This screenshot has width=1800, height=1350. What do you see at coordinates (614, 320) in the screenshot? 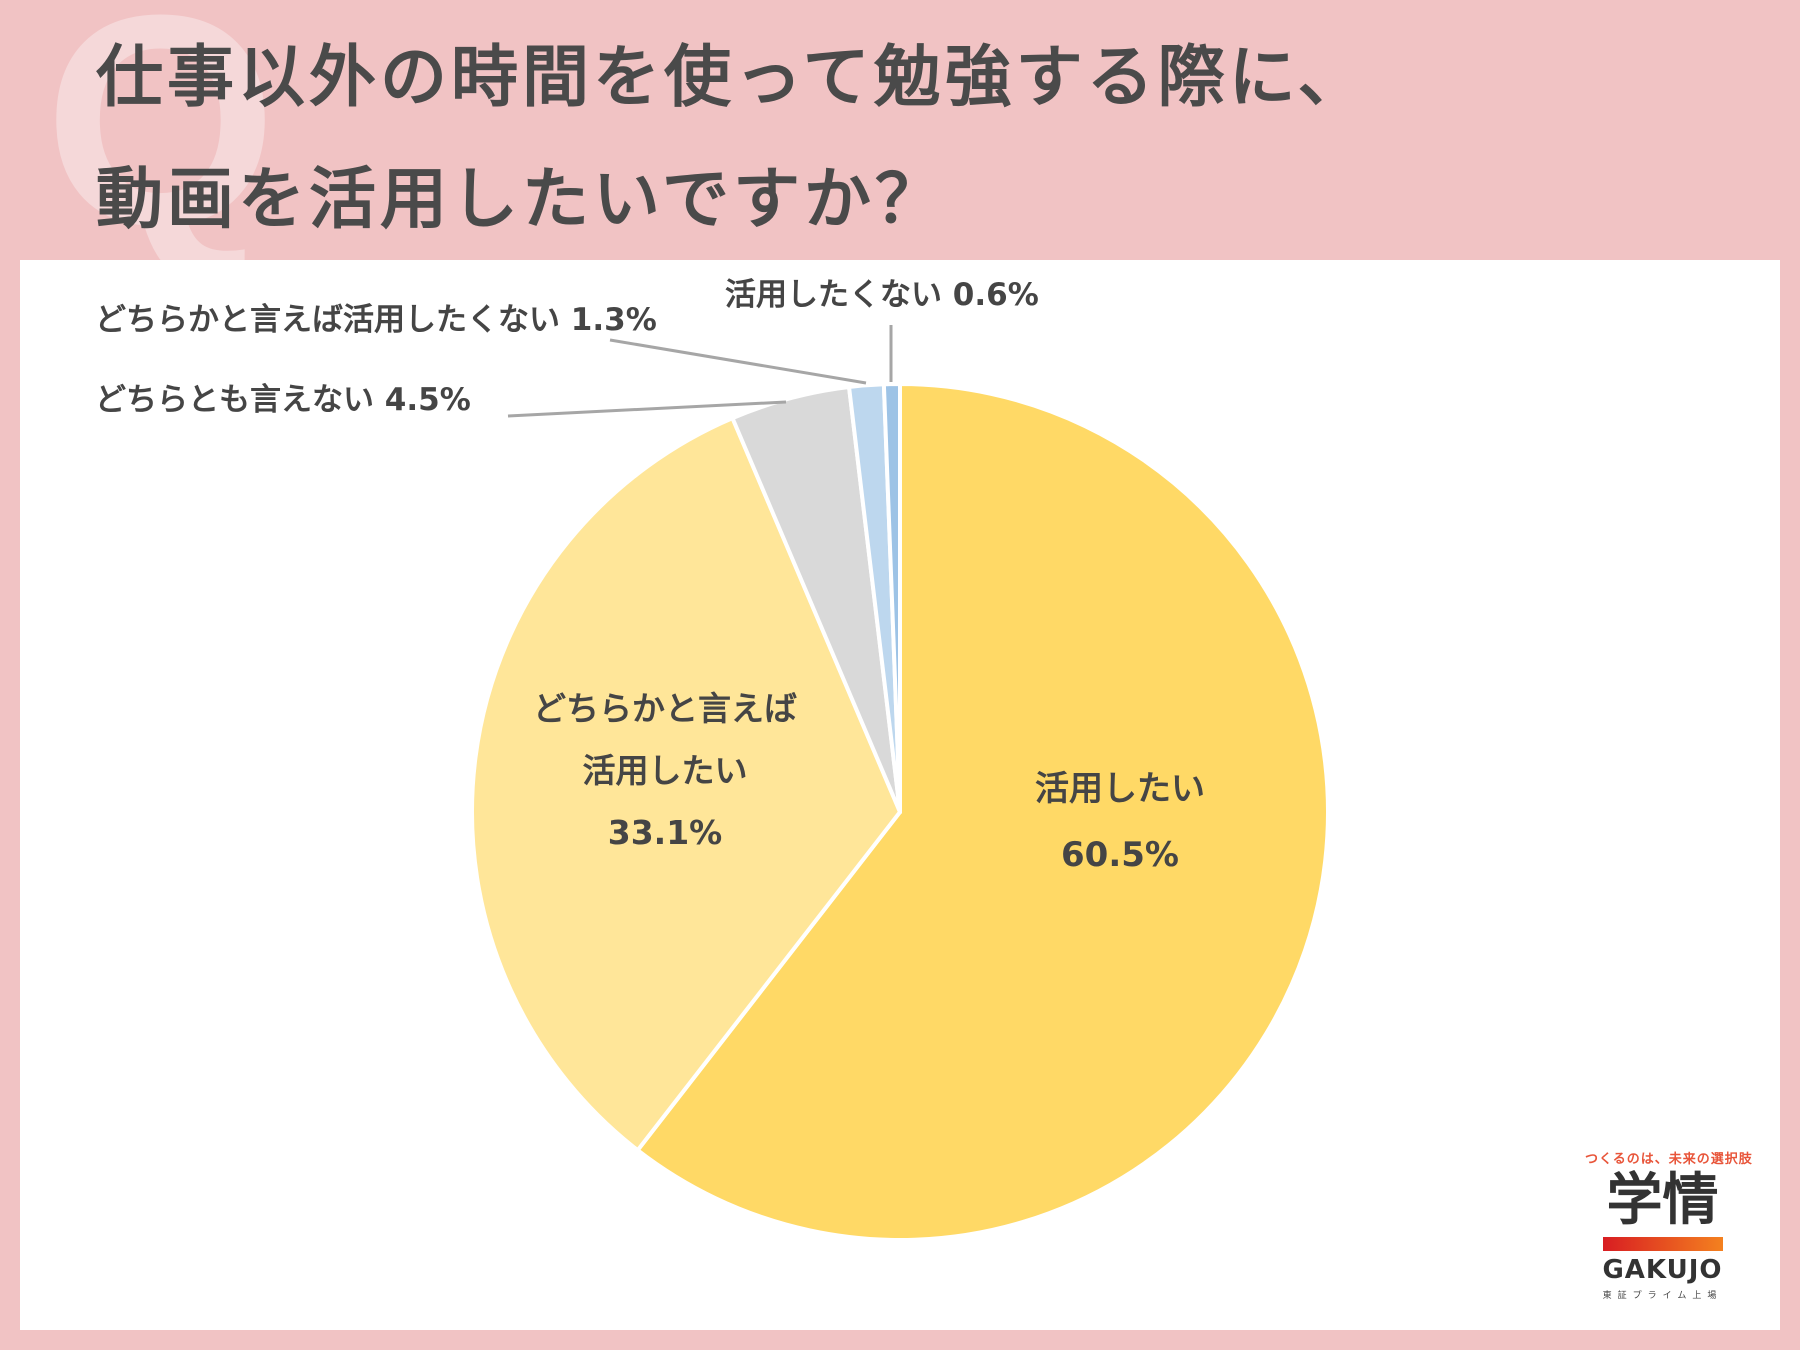
I see `slice-value-label: 1.3%` at bounding box center [614, 320].